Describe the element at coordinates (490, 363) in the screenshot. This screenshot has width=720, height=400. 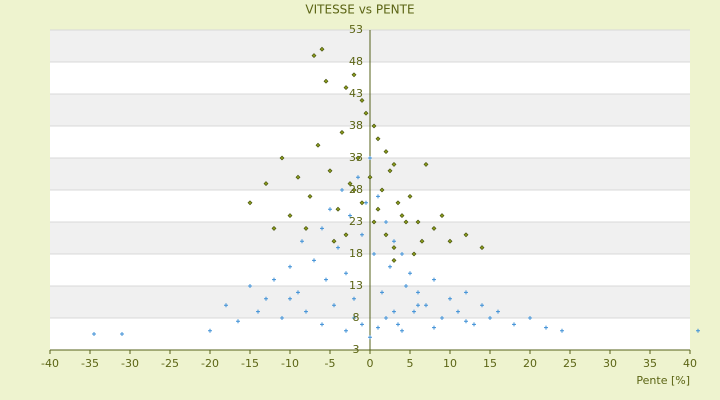
I see `x-tick-label: 15` at that location.